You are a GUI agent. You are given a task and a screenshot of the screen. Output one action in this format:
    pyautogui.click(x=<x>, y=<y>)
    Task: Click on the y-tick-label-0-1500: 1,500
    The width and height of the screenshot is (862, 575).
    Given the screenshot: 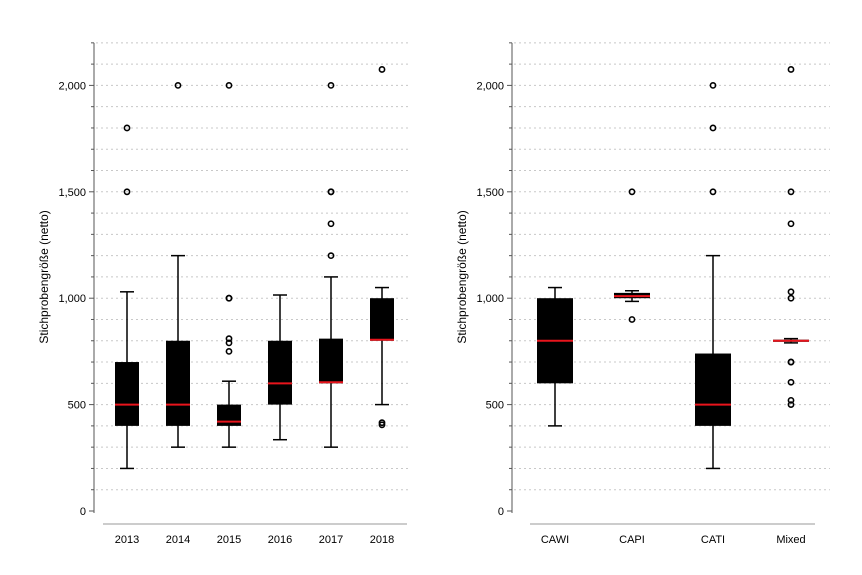 What is the action you would take?
    pyautogui.click(x=72, y=193)
    